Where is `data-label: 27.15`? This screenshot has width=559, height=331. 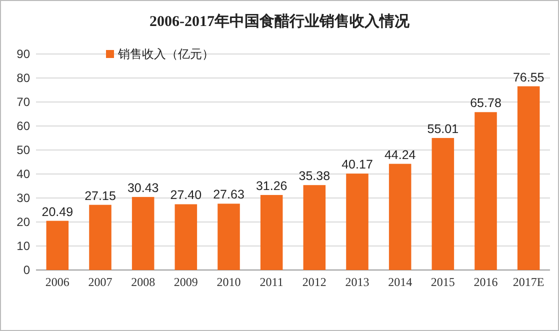 data-label: 27.15 is located at coordinates (100, 195).